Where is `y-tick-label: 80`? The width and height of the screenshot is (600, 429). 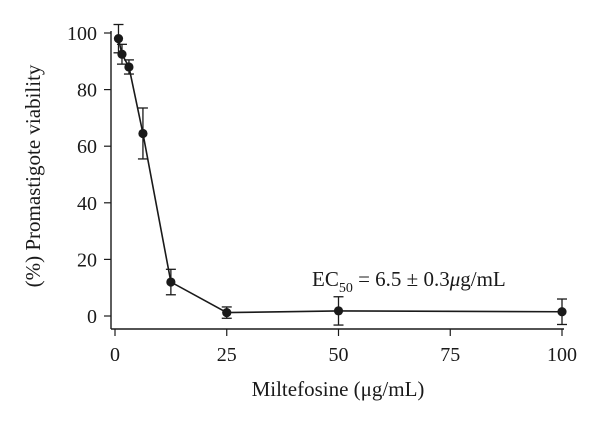
y-tick-label: 80 is located at coordinates (87, 91).